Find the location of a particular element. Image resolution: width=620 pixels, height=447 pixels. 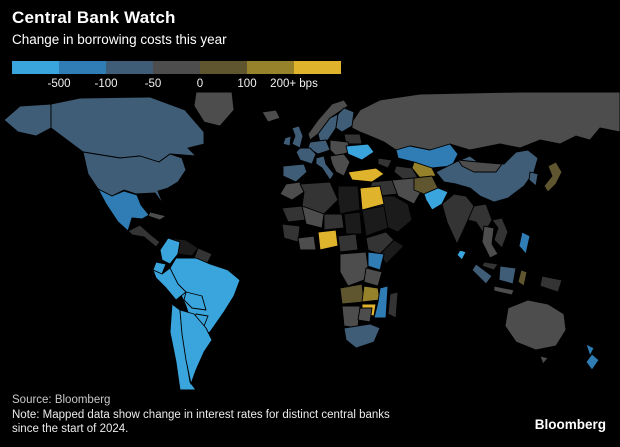

legend-tick-label: 100 is located at coordinates (247, 84).